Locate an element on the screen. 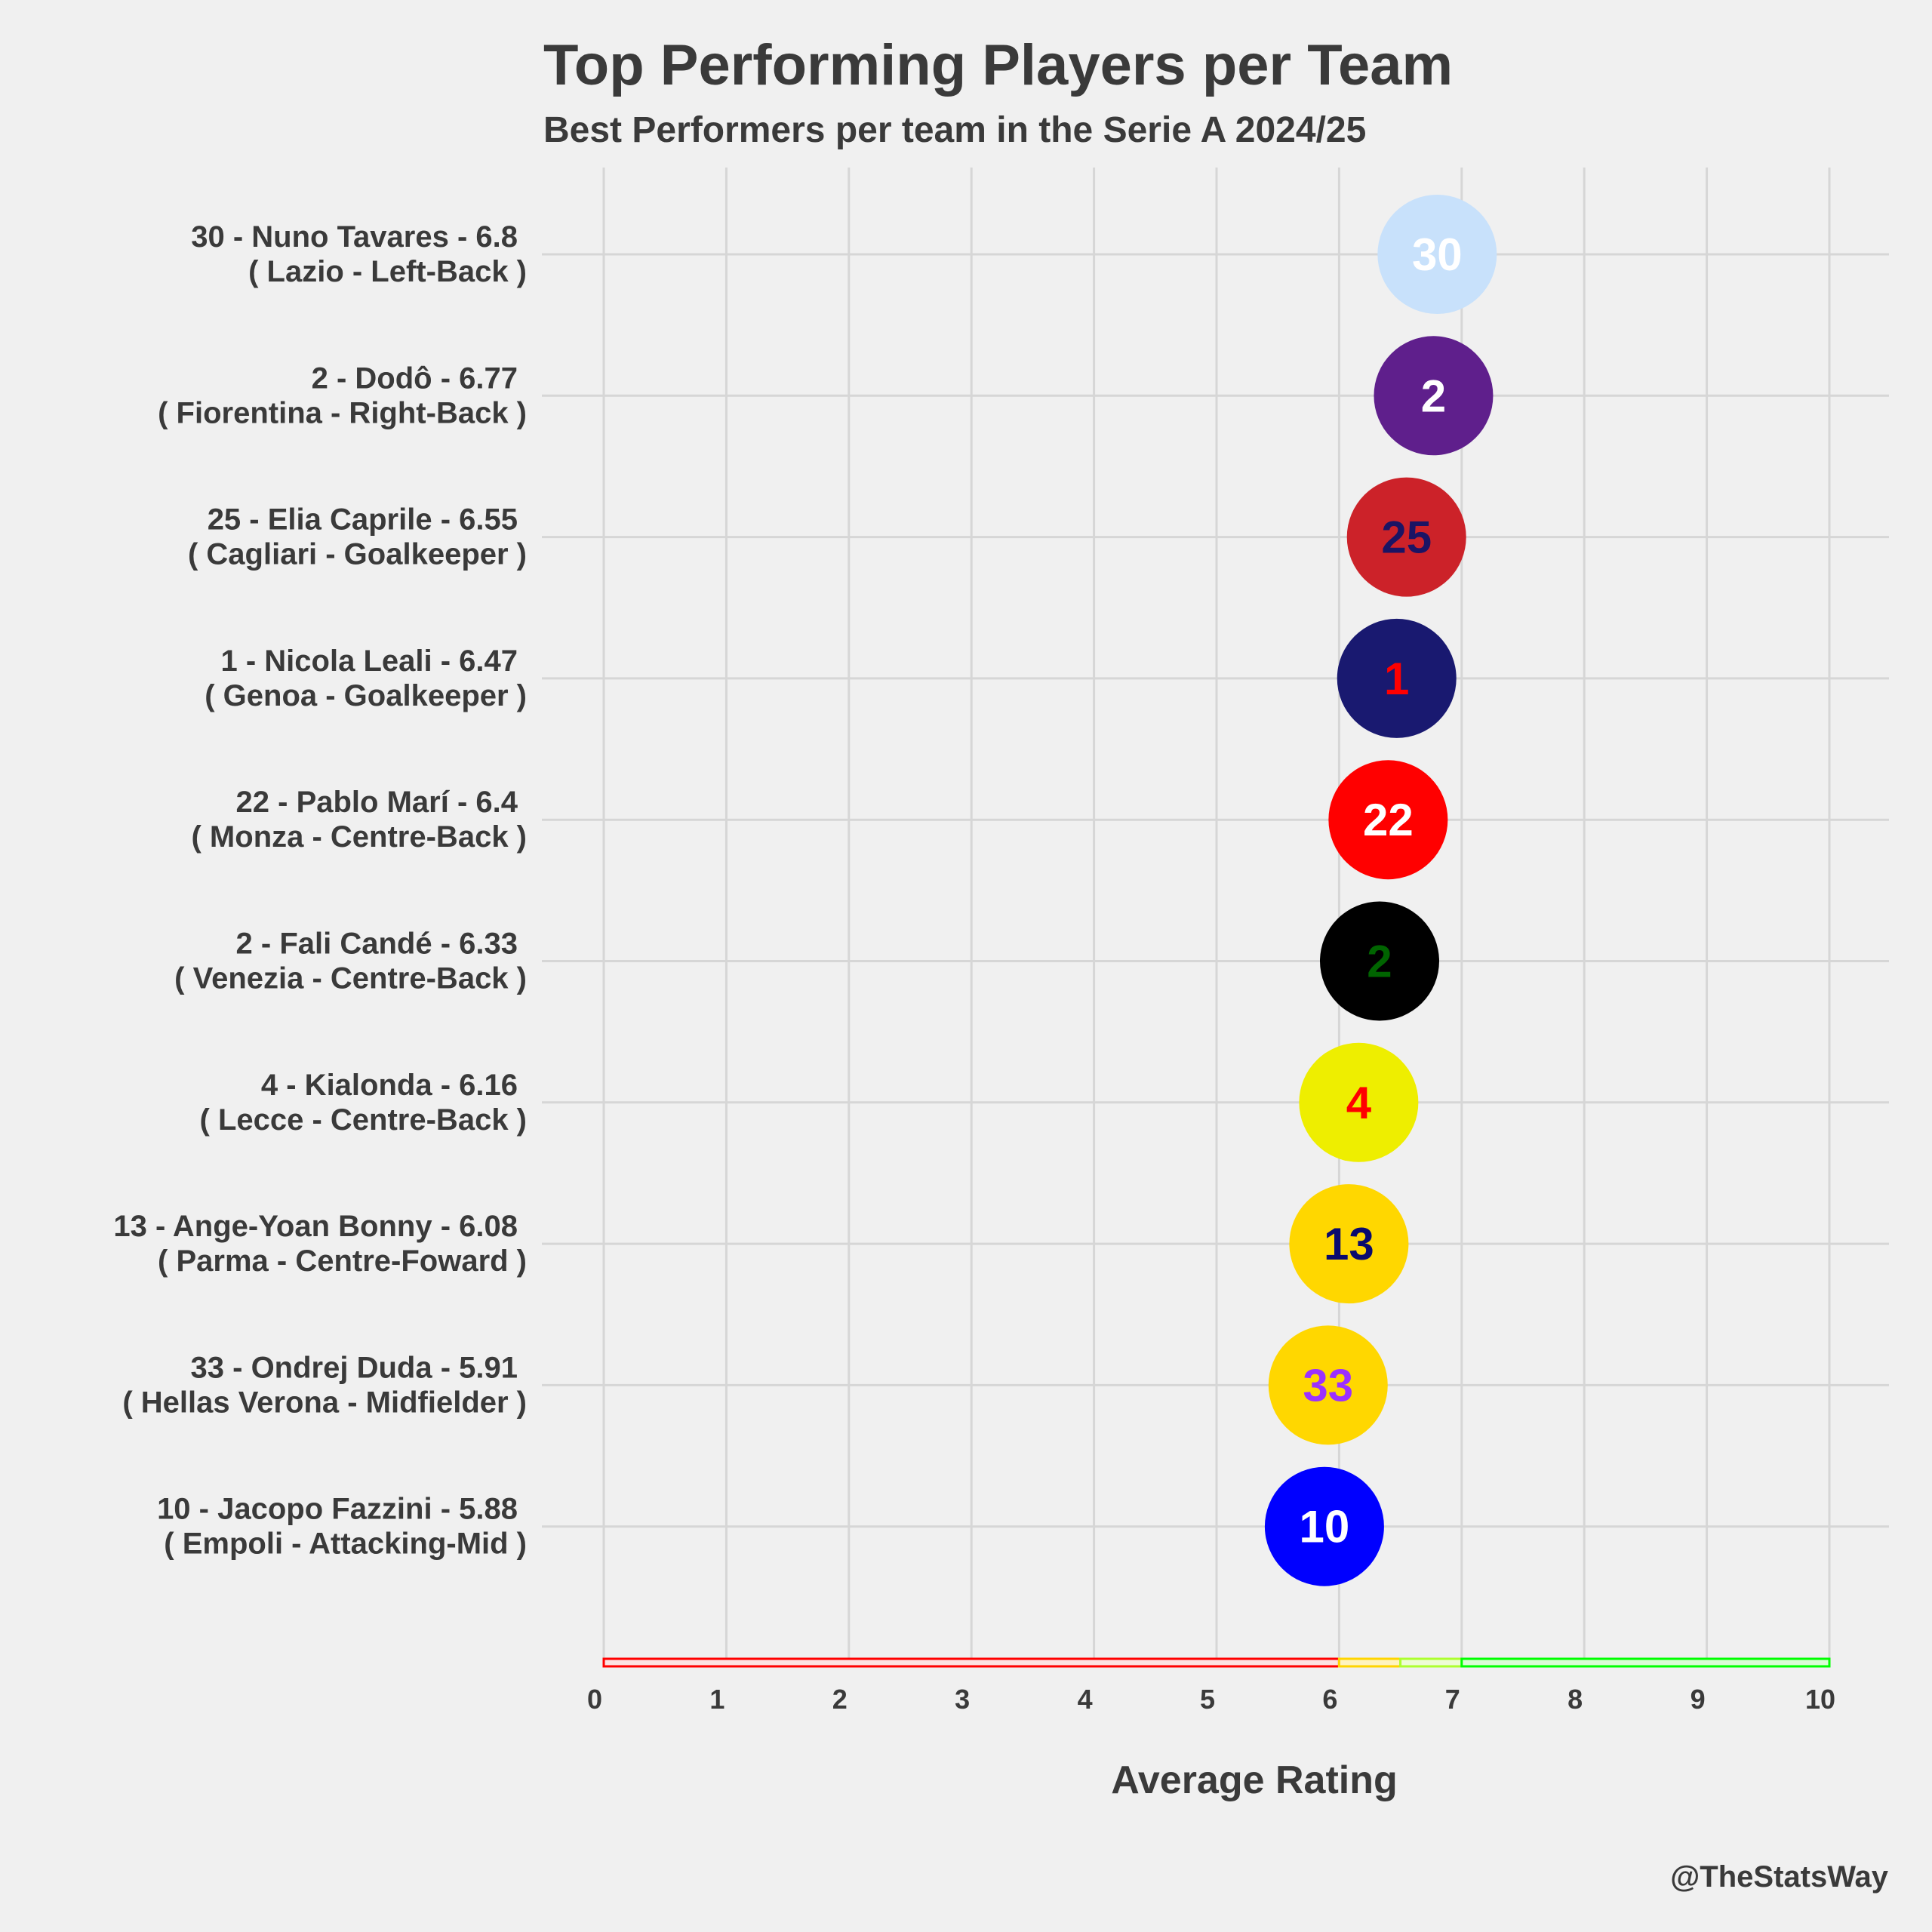 Image resolution: width=1932 pixels, height=1932 pixels. player-label-line2: ( Venezia - Centre-Back ) is located at coordinates (350, 978).